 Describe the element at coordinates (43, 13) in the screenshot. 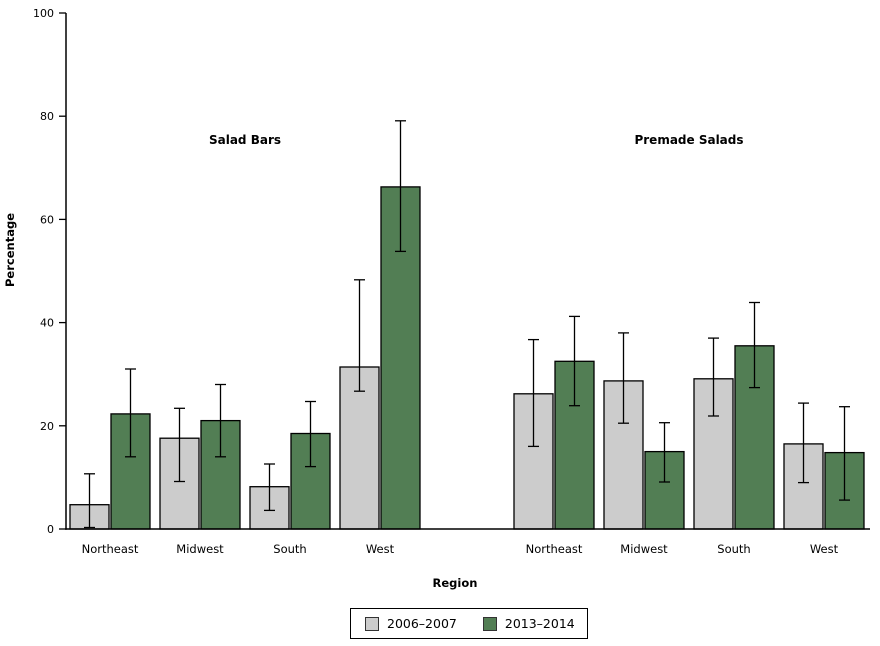

I see `y-tick-label: 100` at that location.